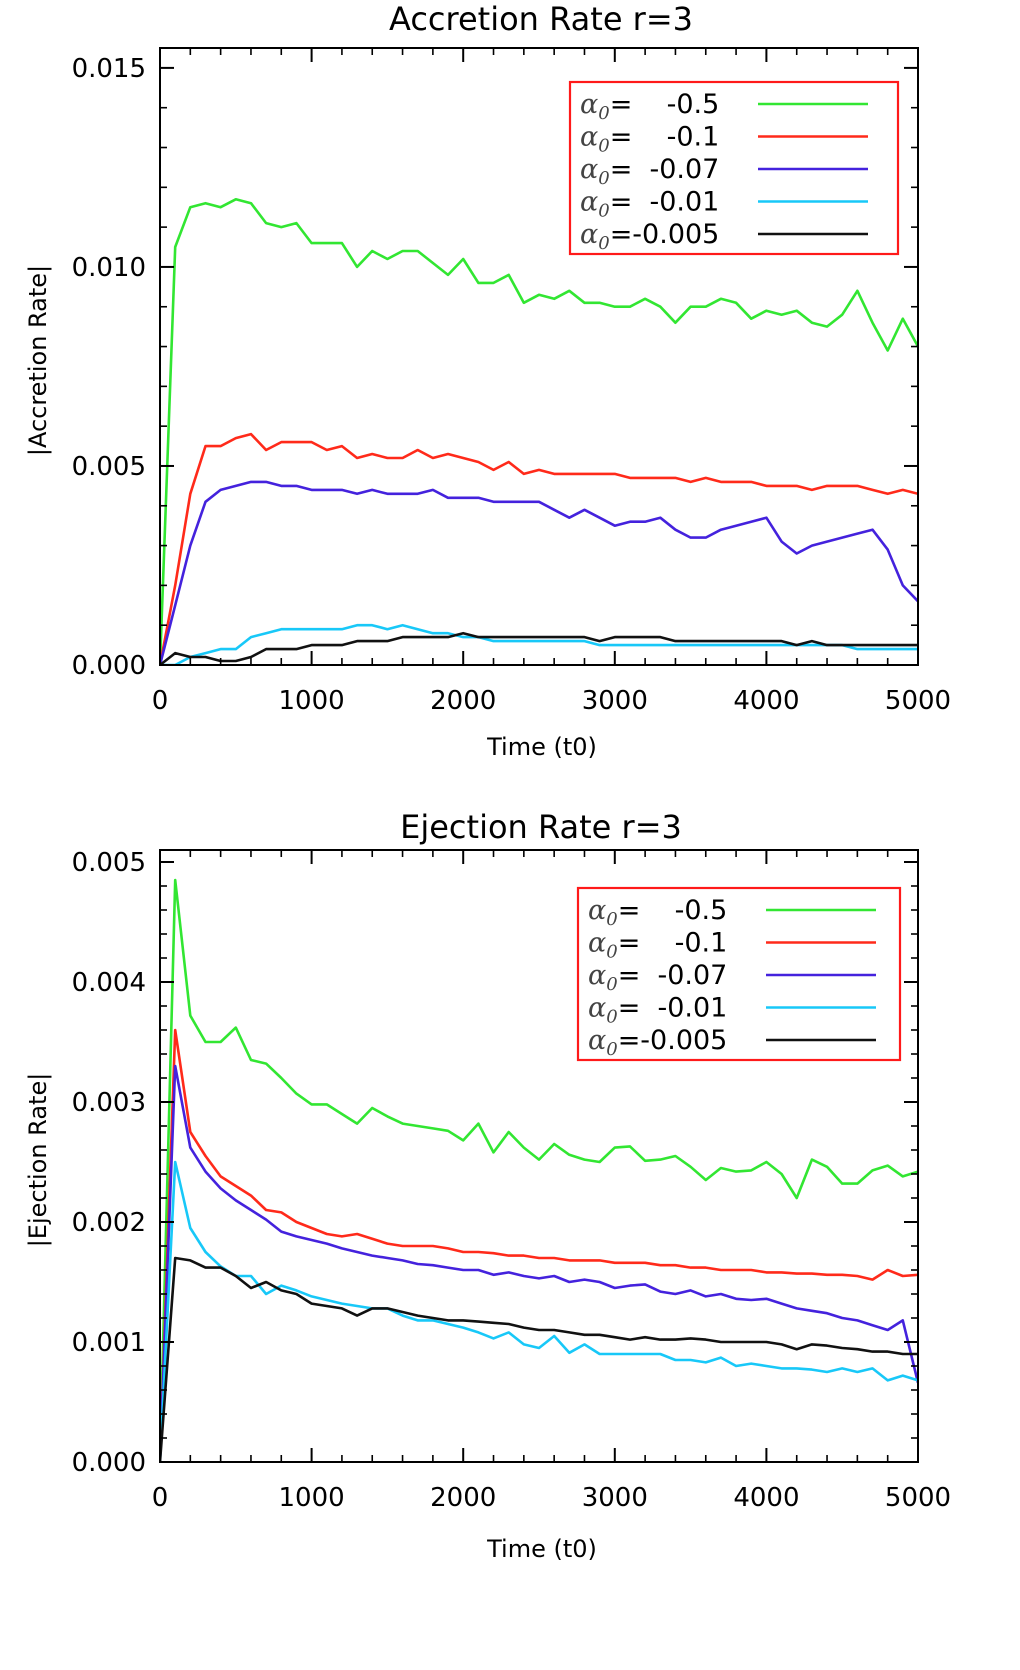 The height and width of the screenshot is (1670, 1020). What do you see at coordinates (38, 1160) in the screenshot?
I see `y-axis-label: |Ejection Rate|` at bounding box center [38, 1160].